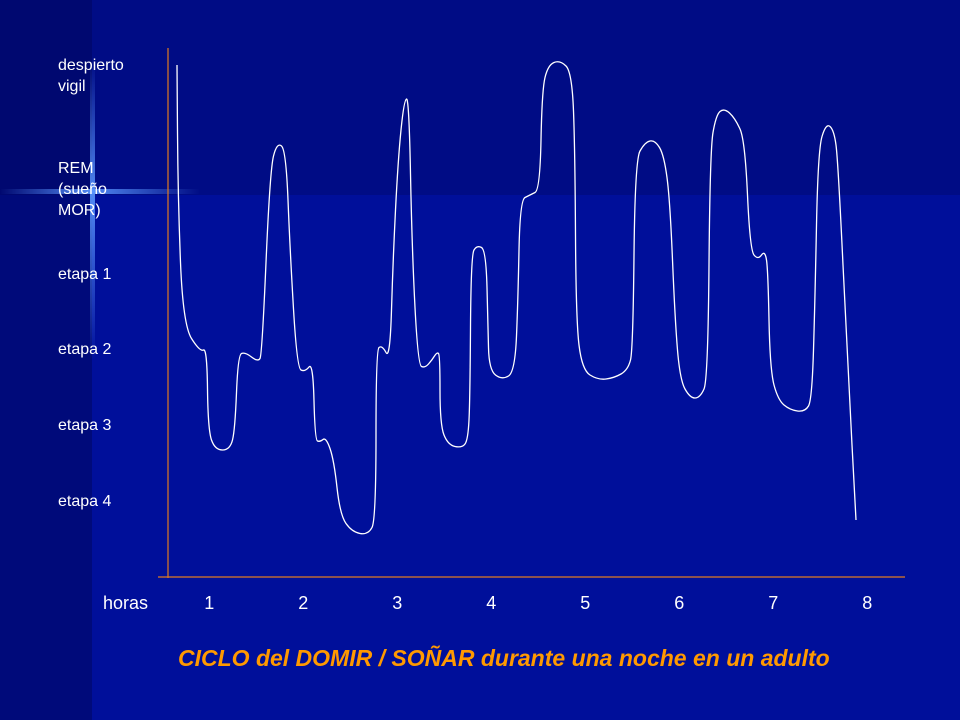 This screenshot has height=720, width=960. What do you see at coordinates (85, 274) in the screenshot?
I see `y-label-2: etapa 1` at bounding box center [85, 274].